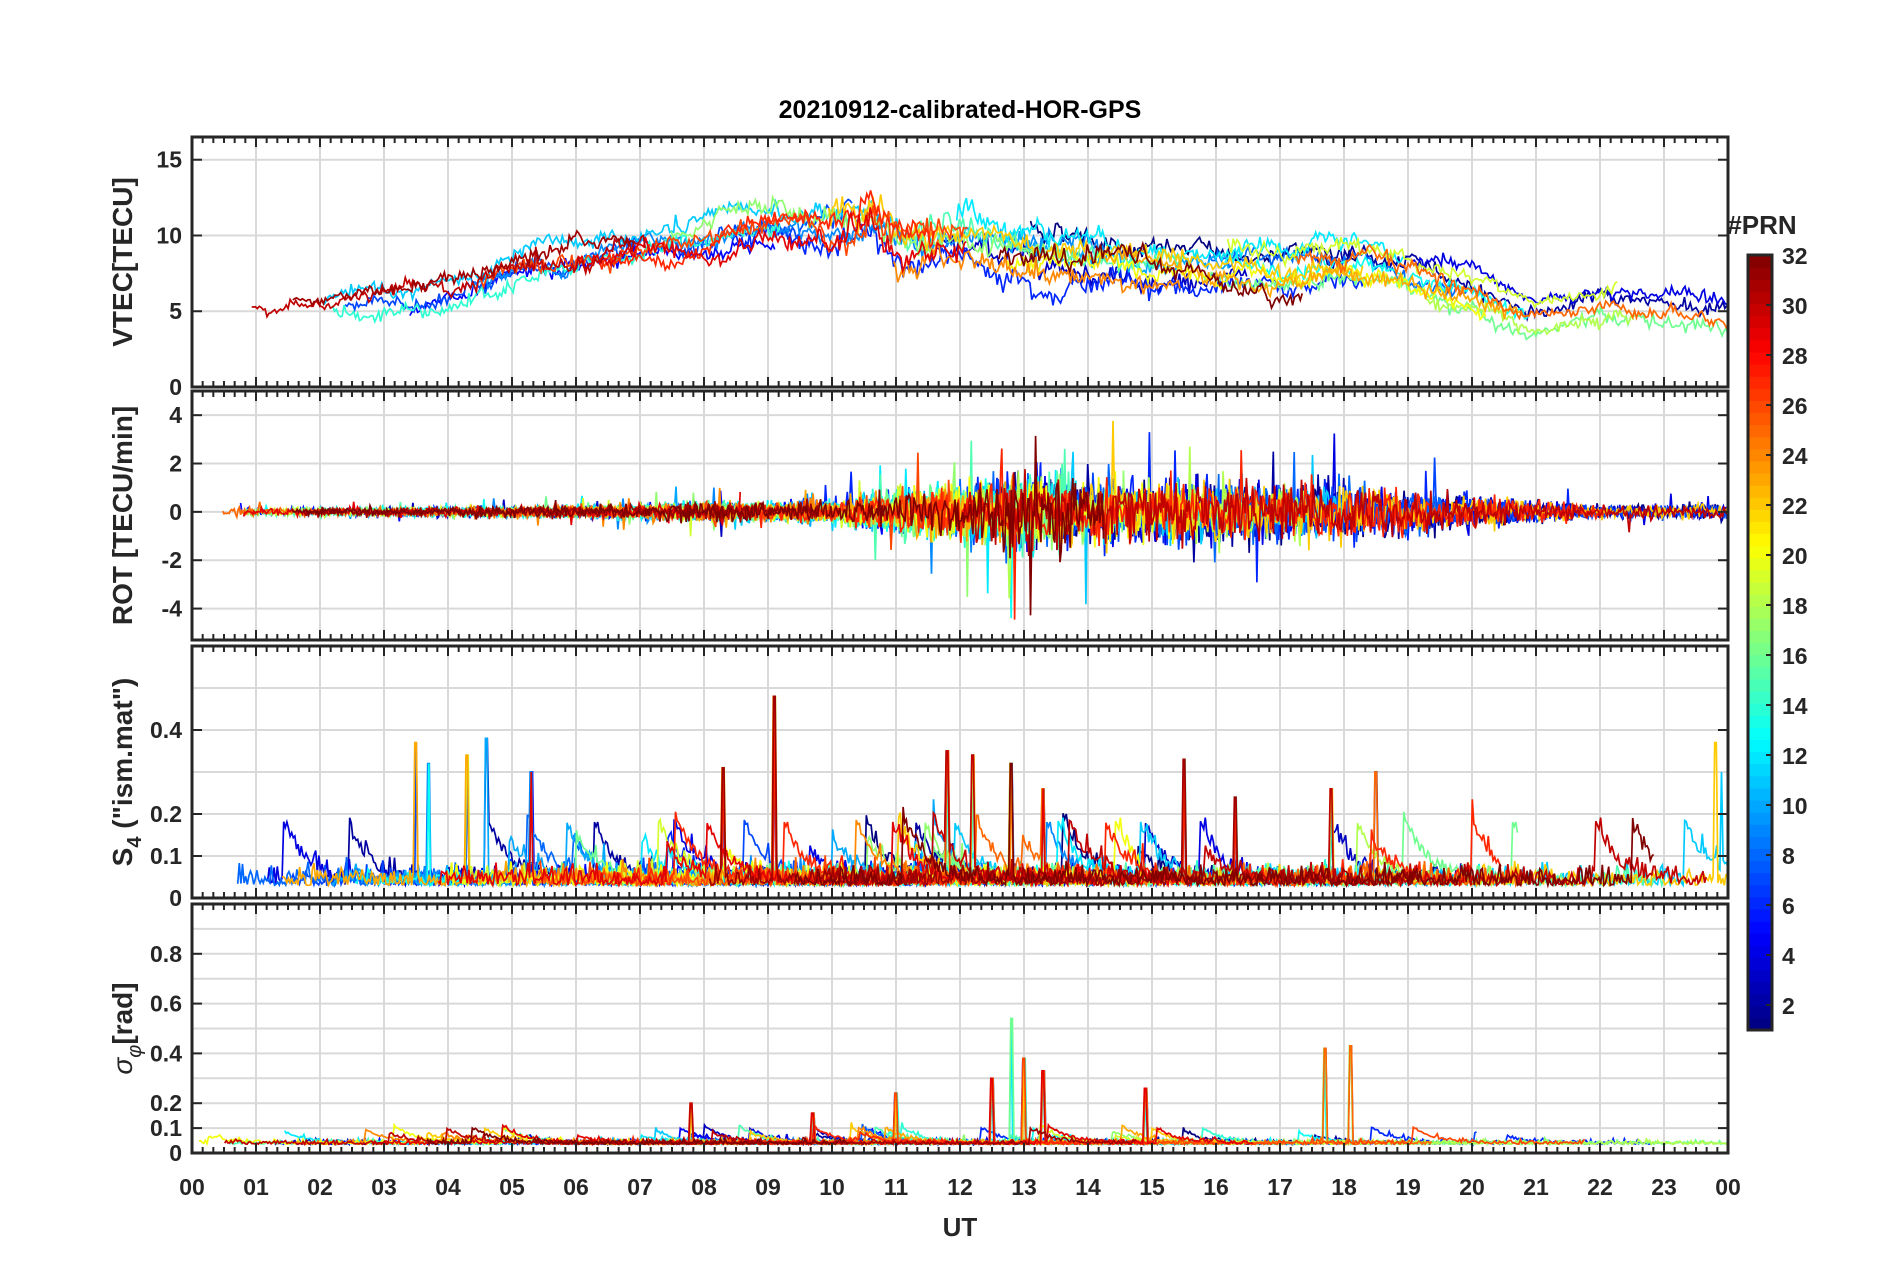 This screenshot has height=1272, width=1902. I want to click on x-tick-label: 14, so click(1088, 1187).